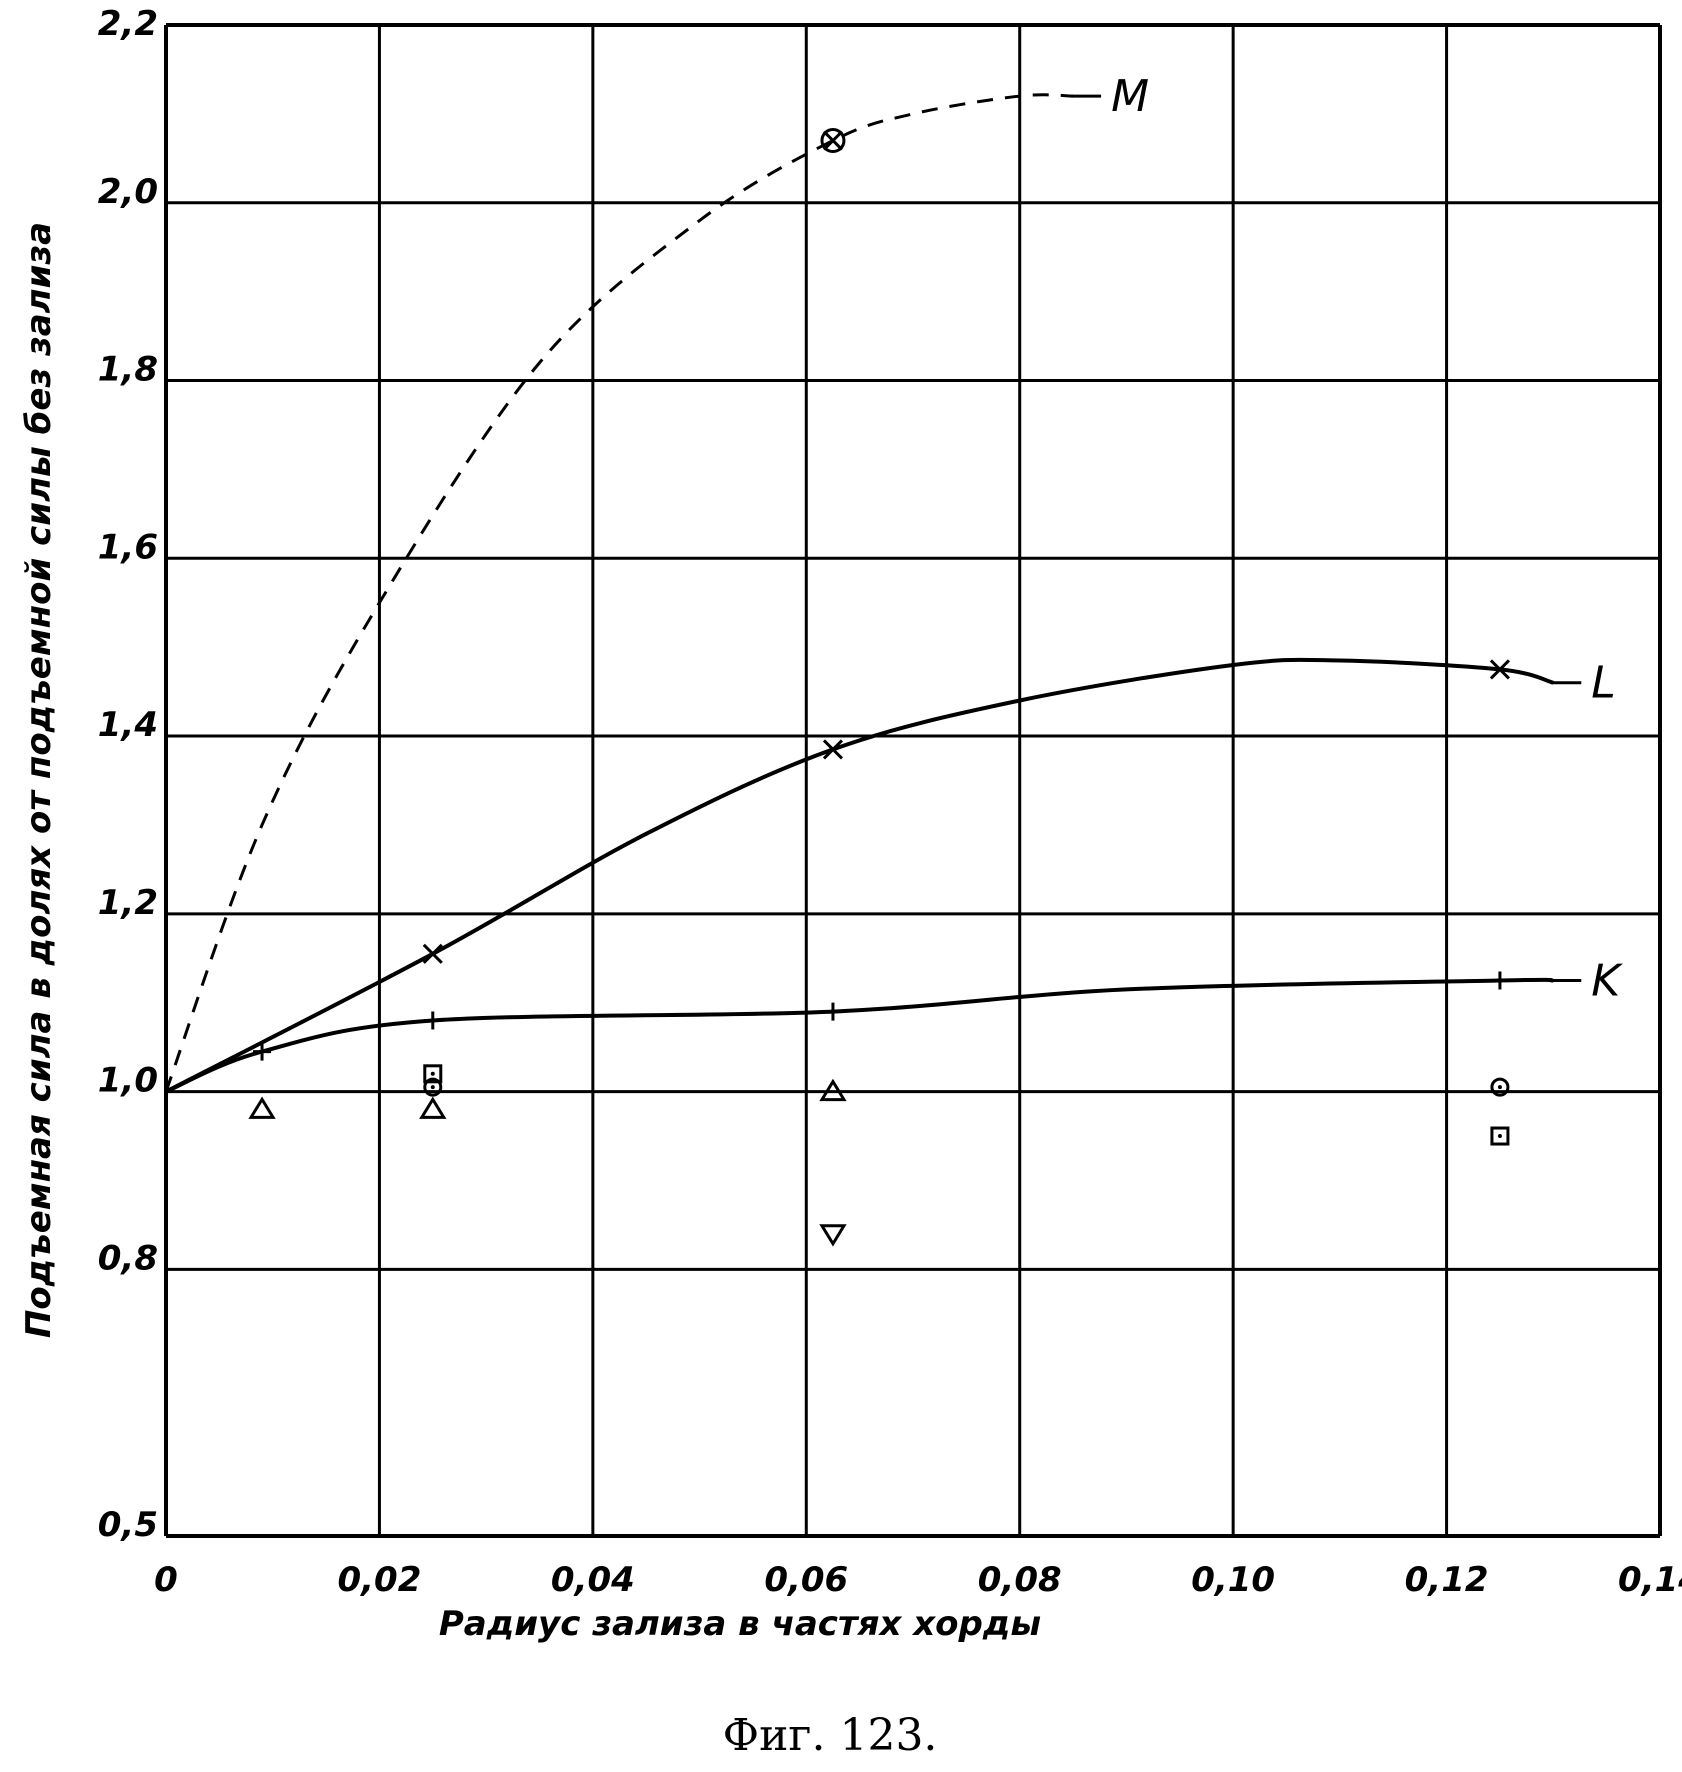  What do you see at coordinates (1233, 1580) in the screenshot?
I see `x-tick-label: 0,10` at bounding box center [1233, 1580].